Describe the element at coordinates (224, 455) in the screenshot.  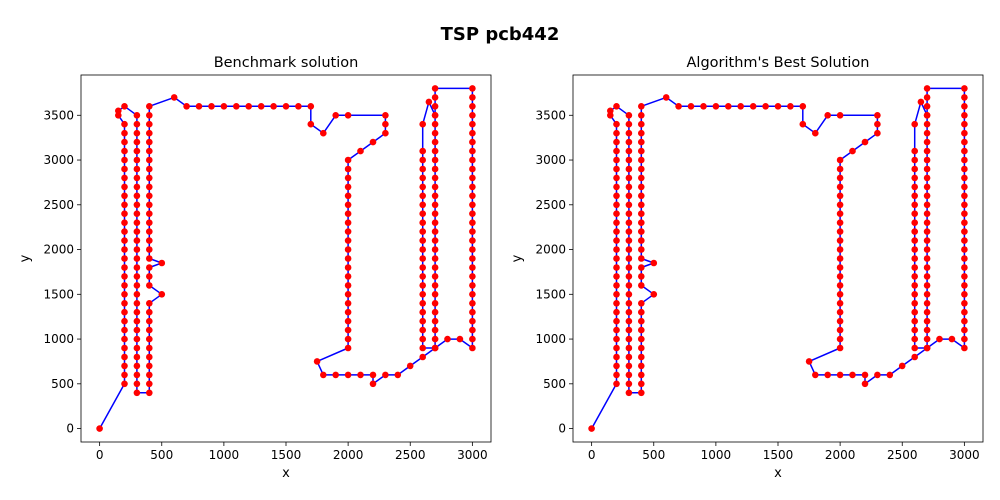
I see `x-tick-label: 1000` at that location.